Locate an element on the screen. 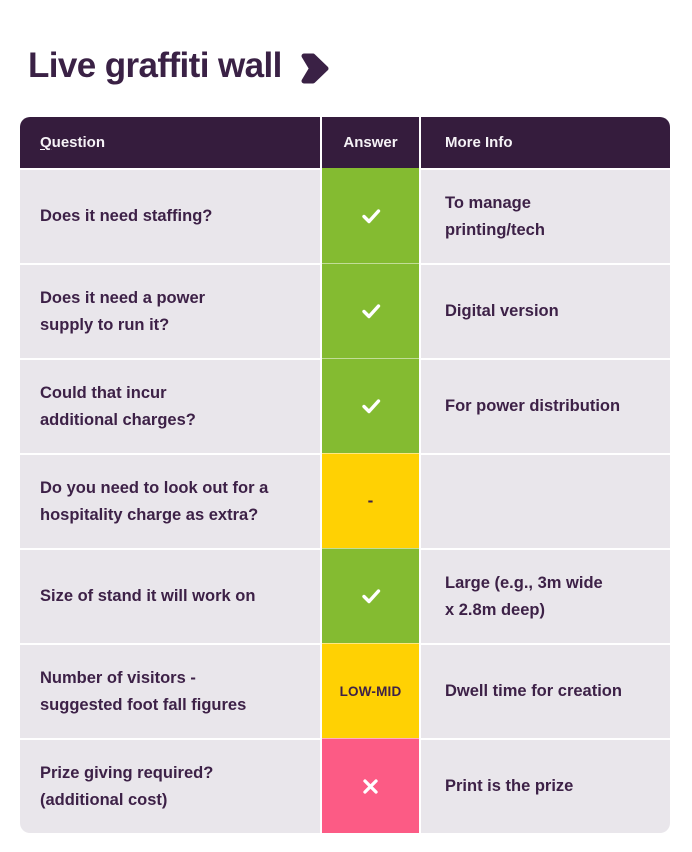 This screenshot has height=852, width=692. column-header-label: Question is located at coordinates (73, 142).